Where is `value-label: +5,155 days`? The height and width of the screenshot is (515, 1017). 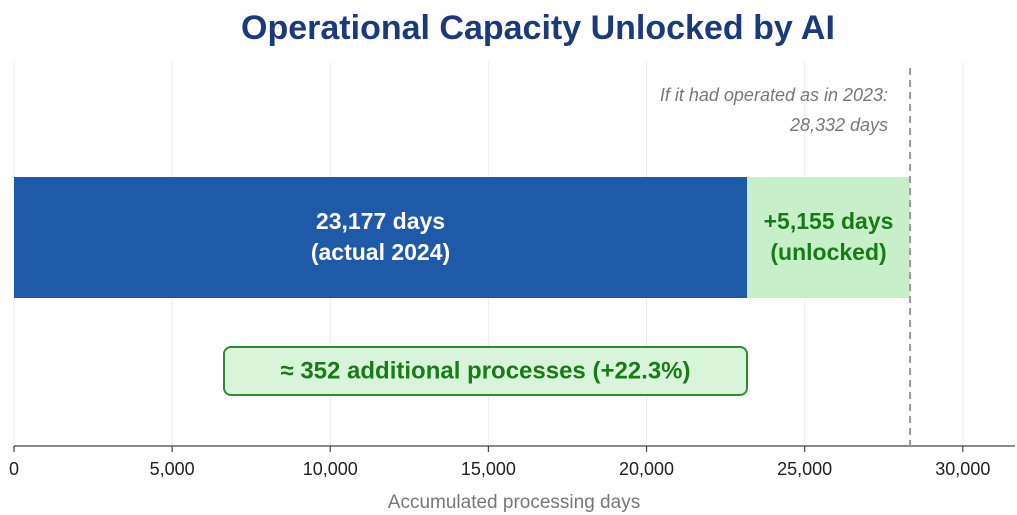 value-label: +5,155 days is located at coordinates (829, 221).